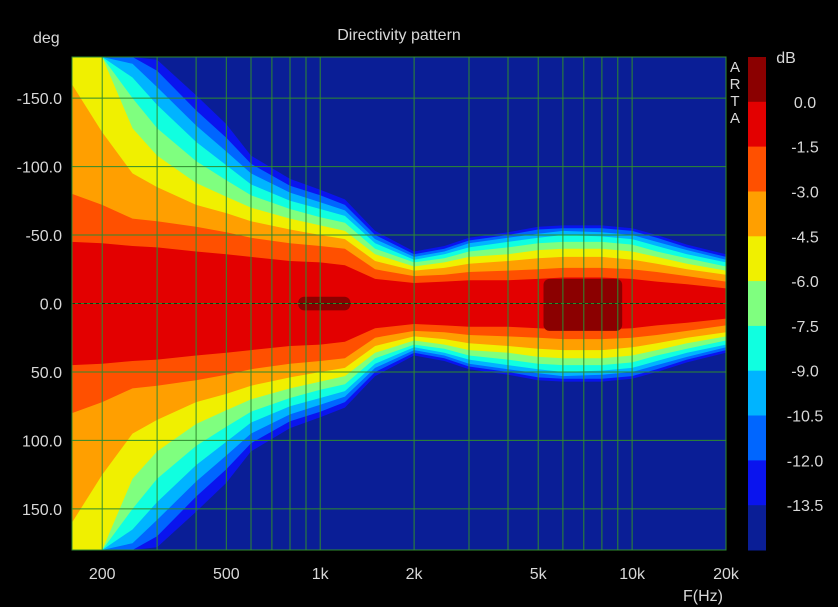 The image size is (838, 607). I want to click on x-tick-label: 2k, so click(415, 574).